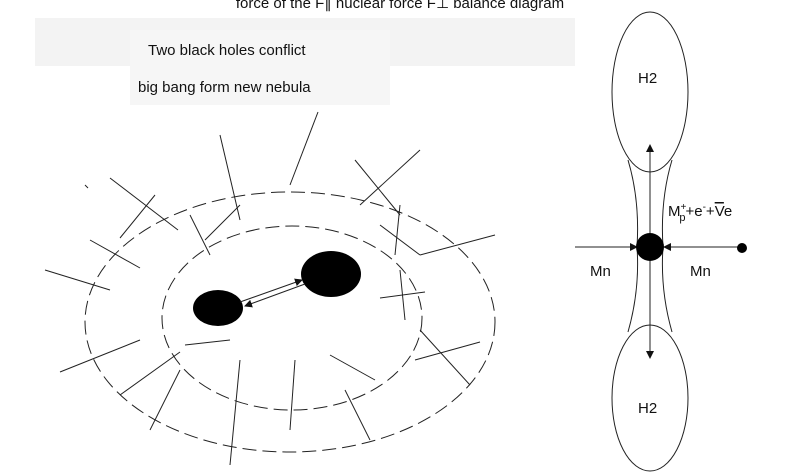 The image size is (796, 473). What do you see at coordinates (260, 67) in the screenshot?
I see `caption-box` at bounding box center [260, 67].